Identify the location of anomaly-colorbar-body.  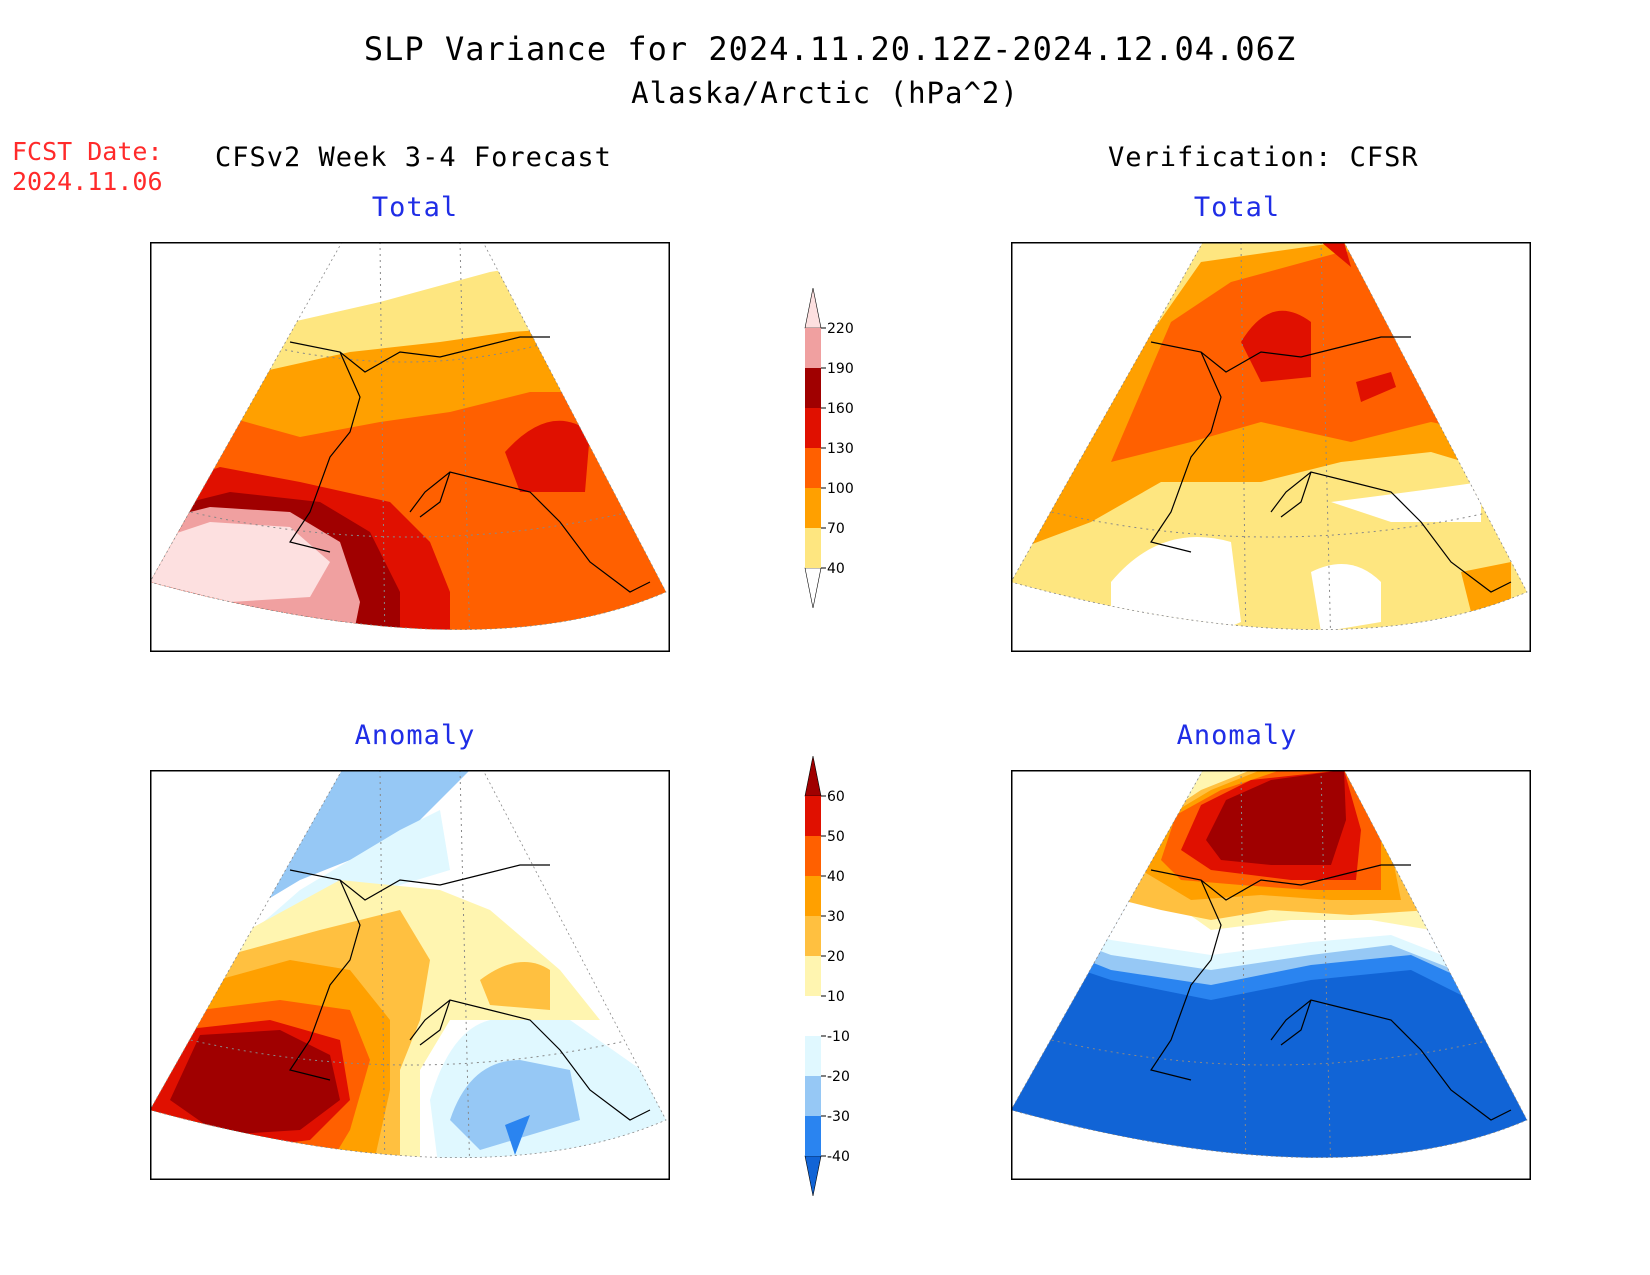
(813, 976).